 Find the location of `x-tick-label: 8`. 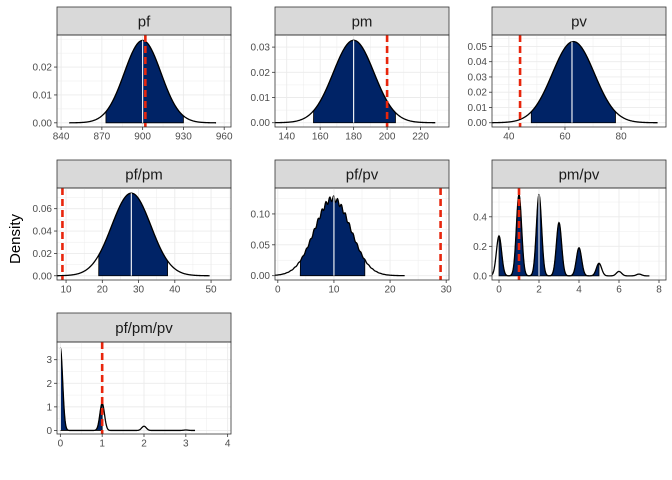

x-tick-label: 8 is located at coordinates (659, 290).